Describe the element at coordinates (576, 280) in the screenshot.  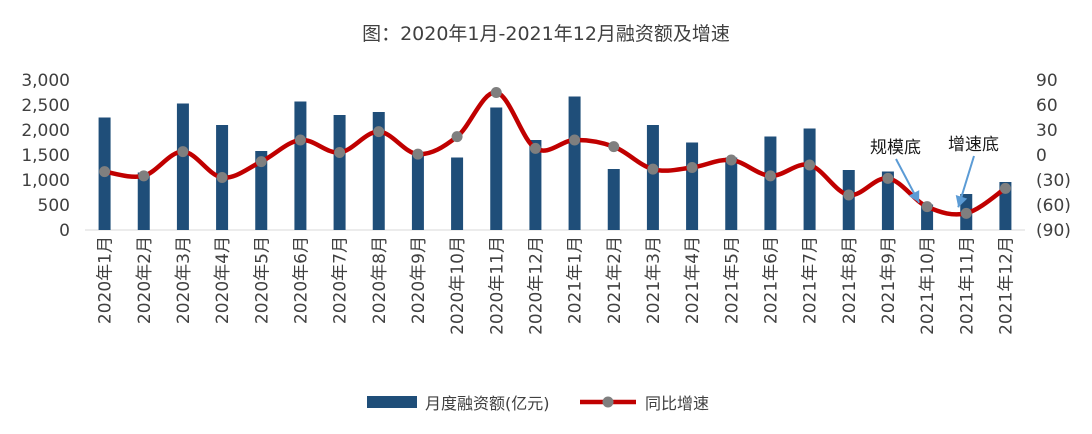
I see `x-tick-label: 2021年1月` at that location.